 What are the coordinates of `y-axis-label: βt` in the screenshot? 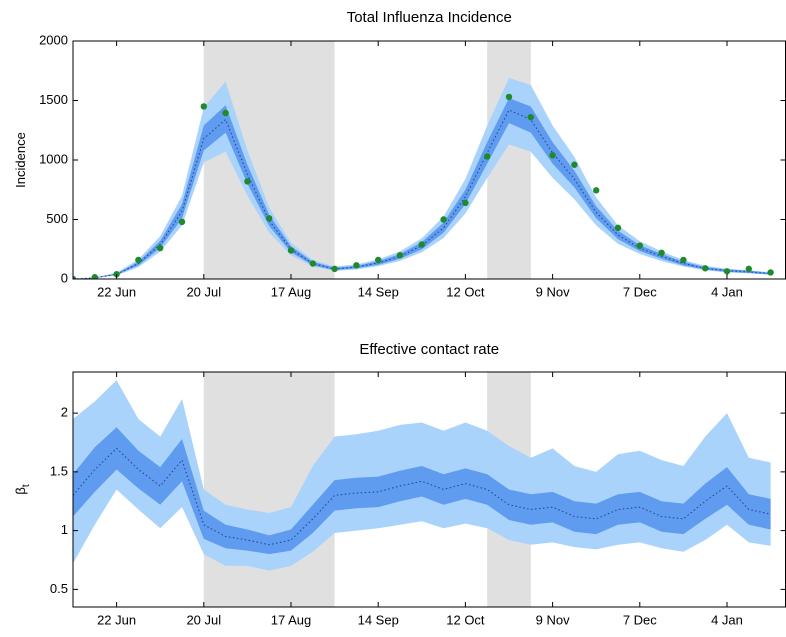 It's located at (22, 489).